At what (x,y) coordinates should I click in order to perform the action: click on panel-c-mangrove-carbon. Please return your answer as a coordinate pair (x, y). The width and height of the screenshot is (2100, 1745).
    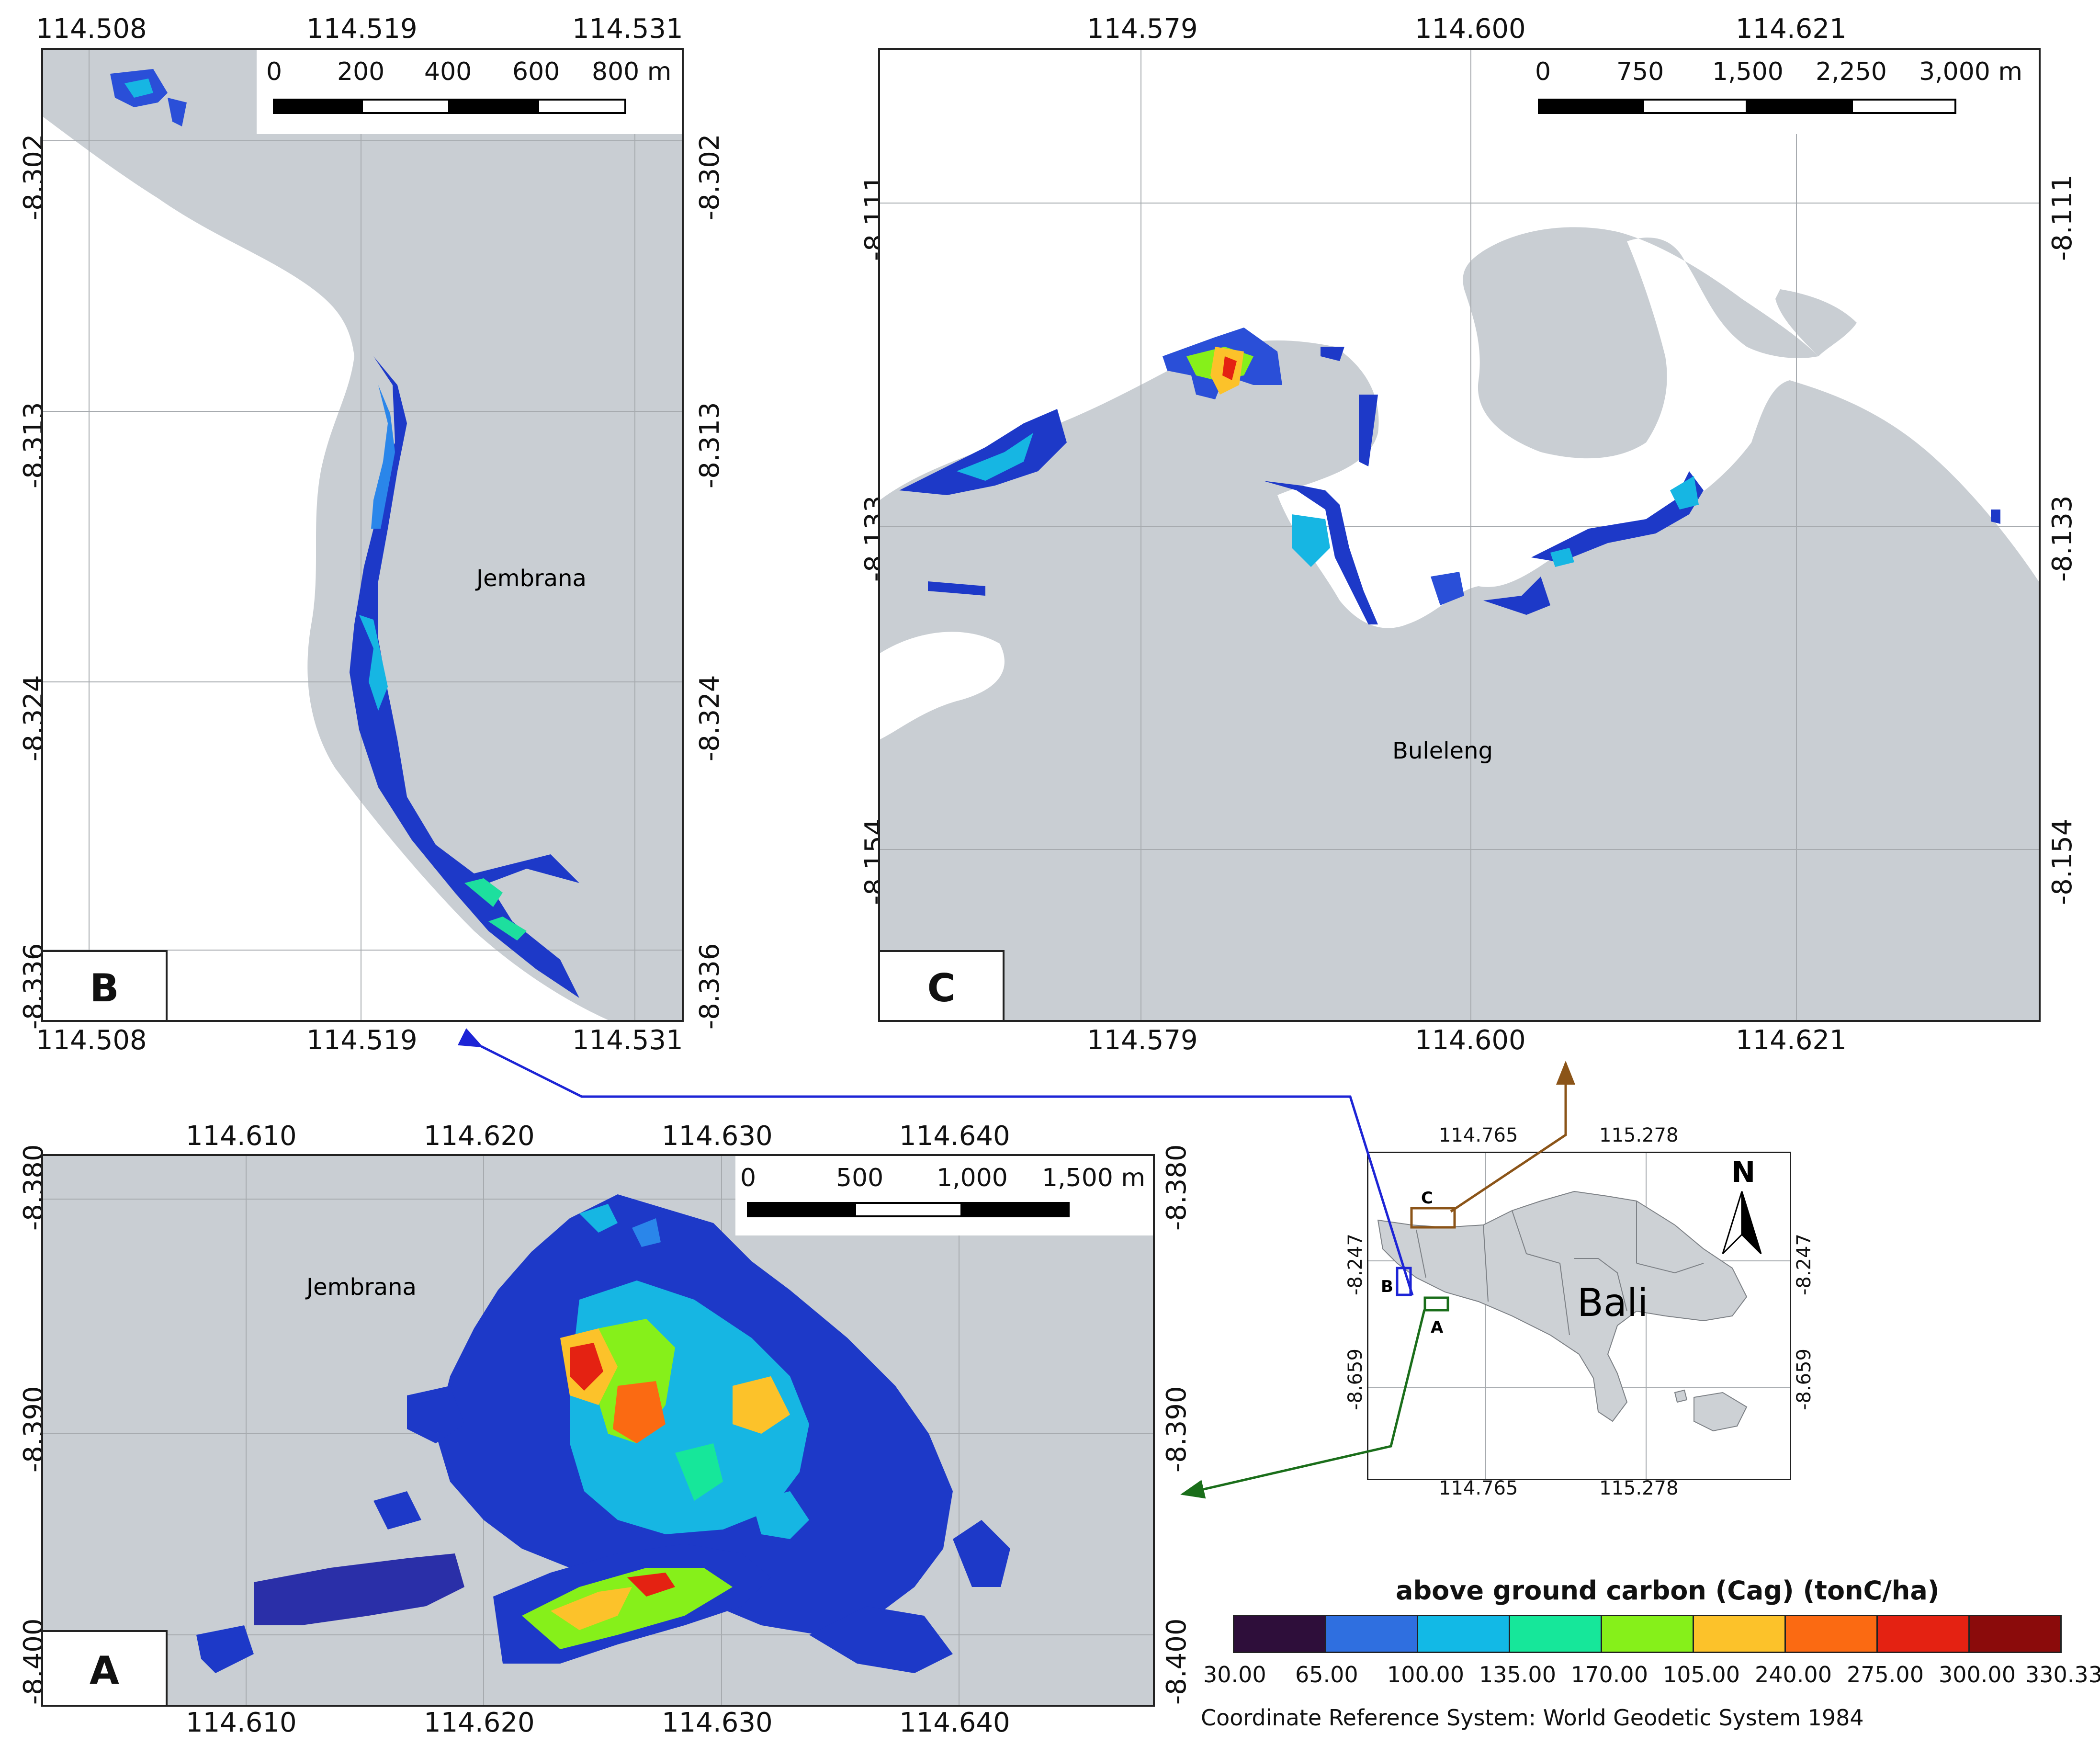
    Looking at the image, I should click on (1450, 476).